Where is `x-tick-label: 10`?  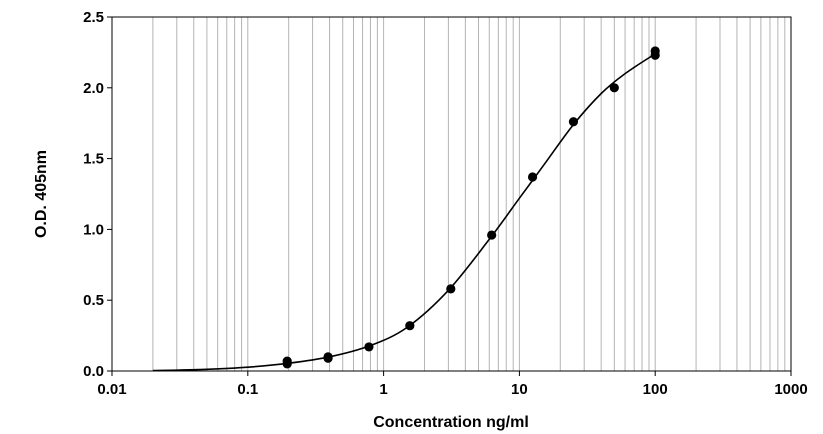 x-tick-label: 10 is located at coordinates (519, 389).